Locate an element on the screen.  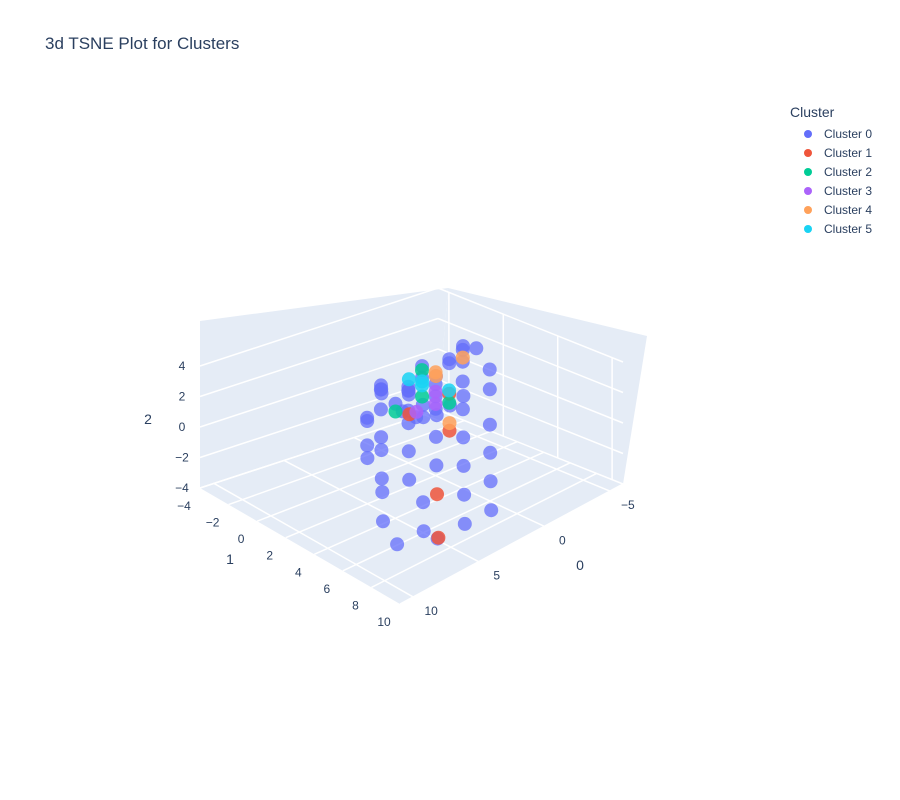
grid-line-z-right is located at coordinates (530, 447).